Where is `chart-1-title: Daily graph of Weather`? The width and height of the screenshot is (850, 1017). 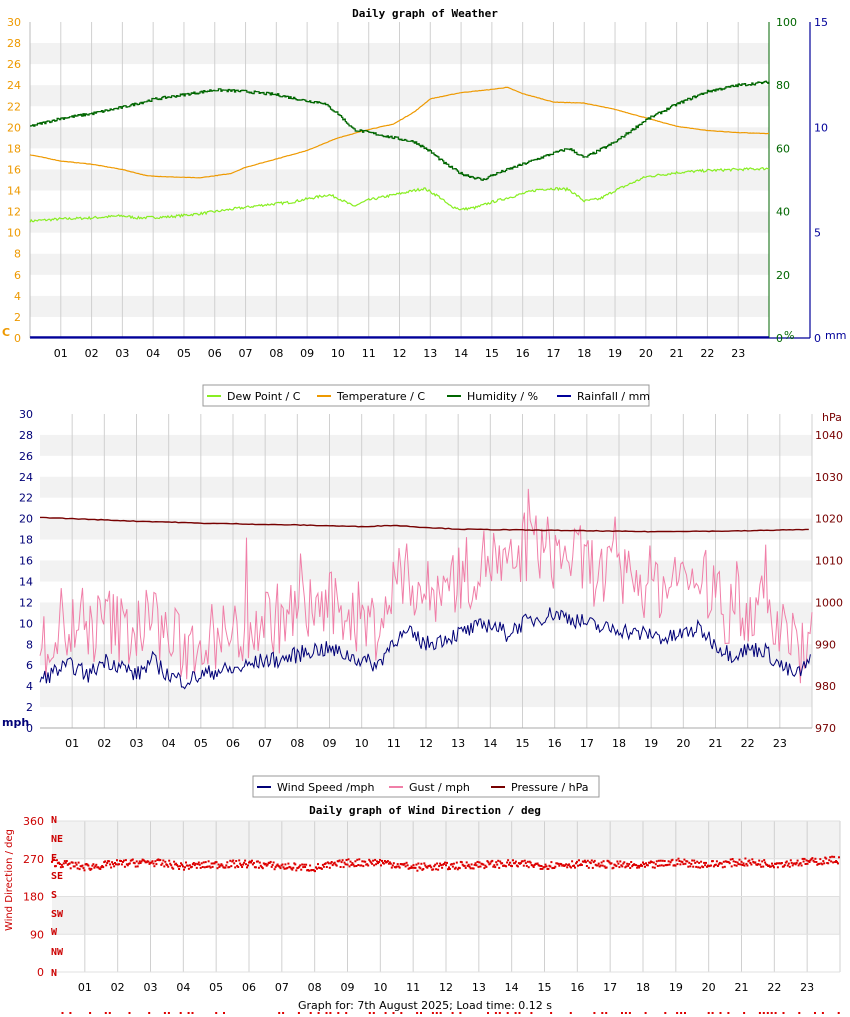 chart-1-title: Daily graph of Weather is located at coordinates (425, 13).